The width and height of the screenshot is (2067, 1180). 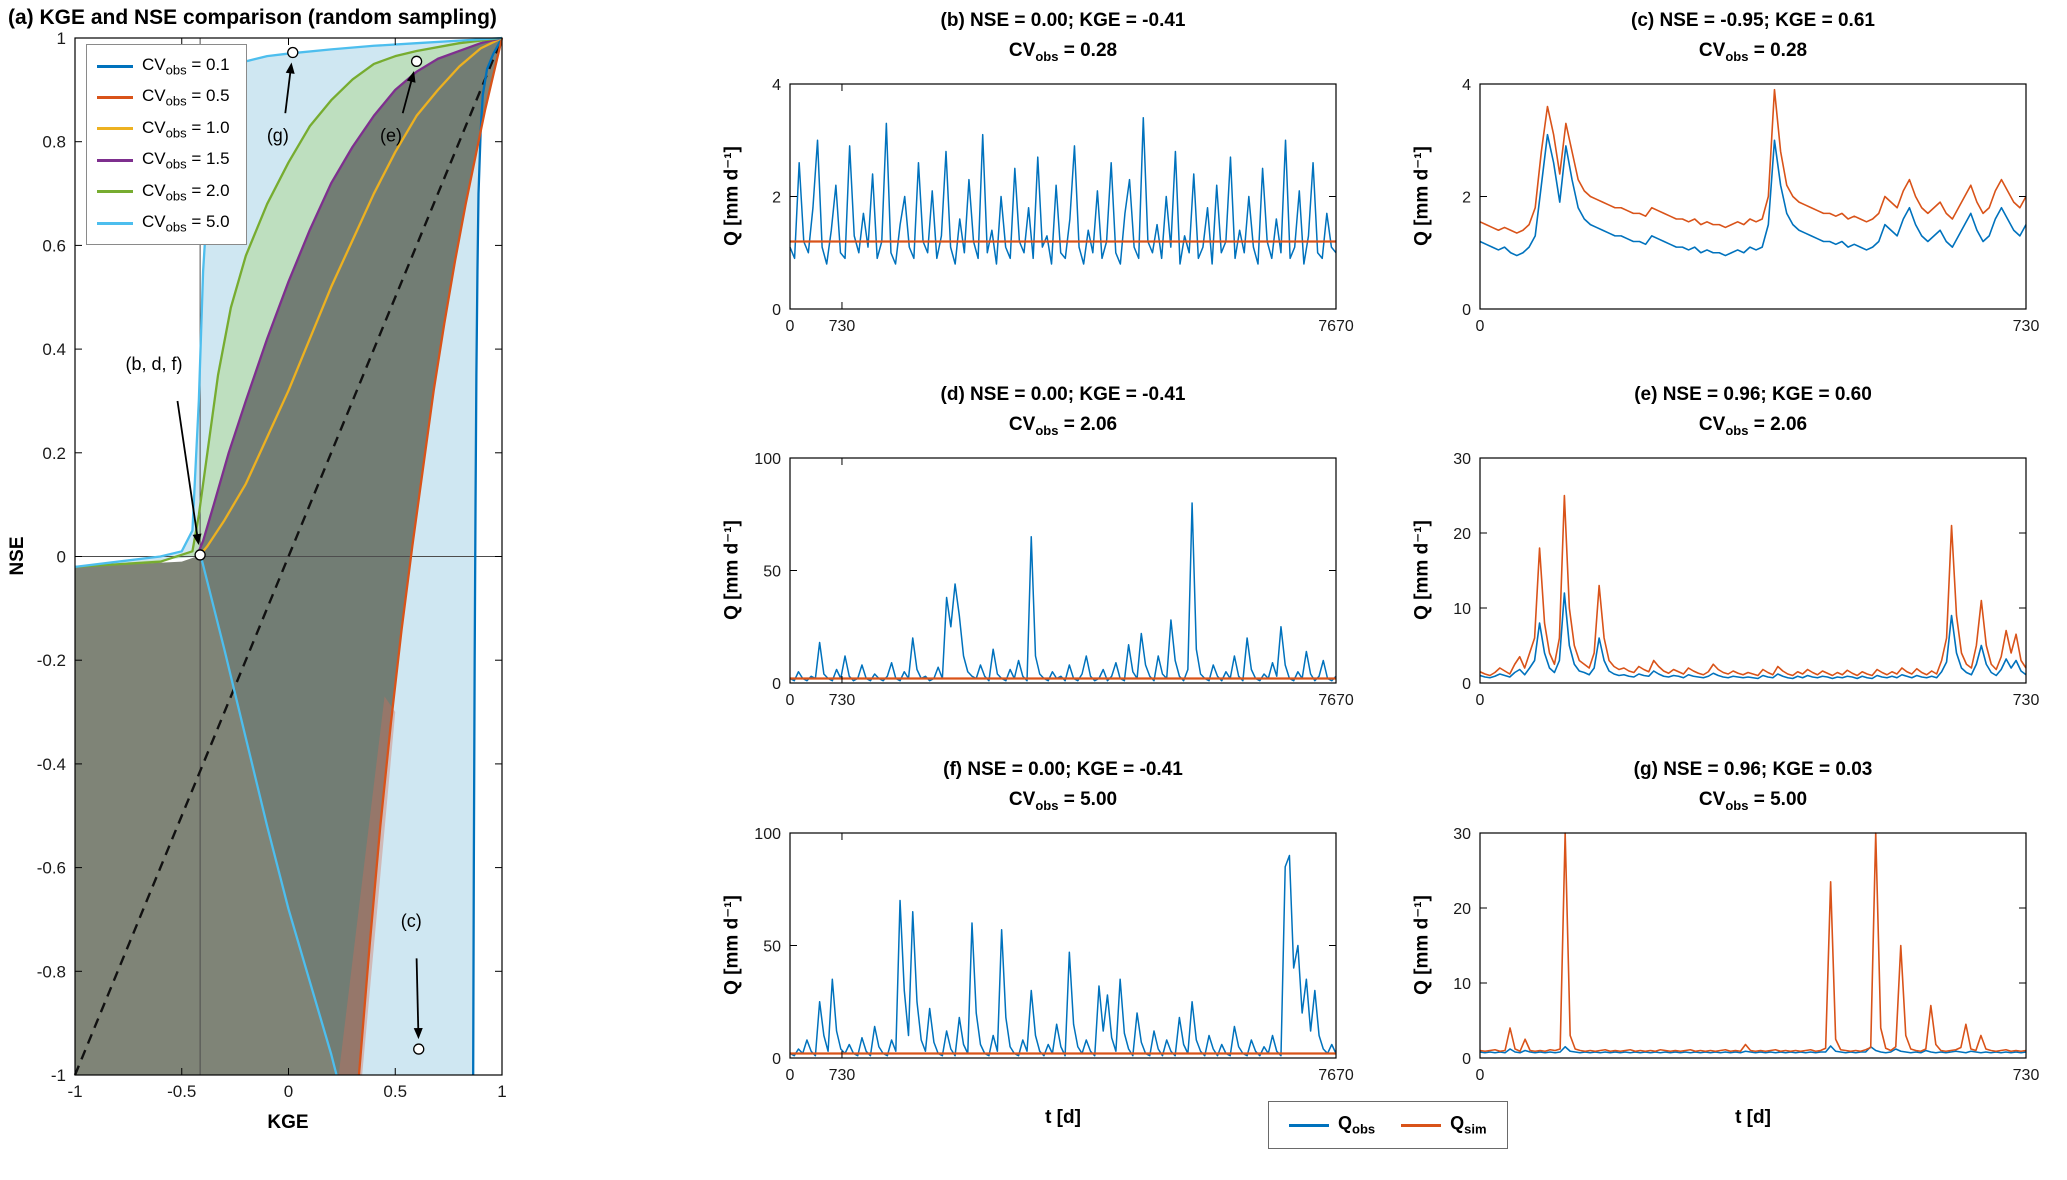 I want to click on svg-text: -1, so click(x=58, y=1075).